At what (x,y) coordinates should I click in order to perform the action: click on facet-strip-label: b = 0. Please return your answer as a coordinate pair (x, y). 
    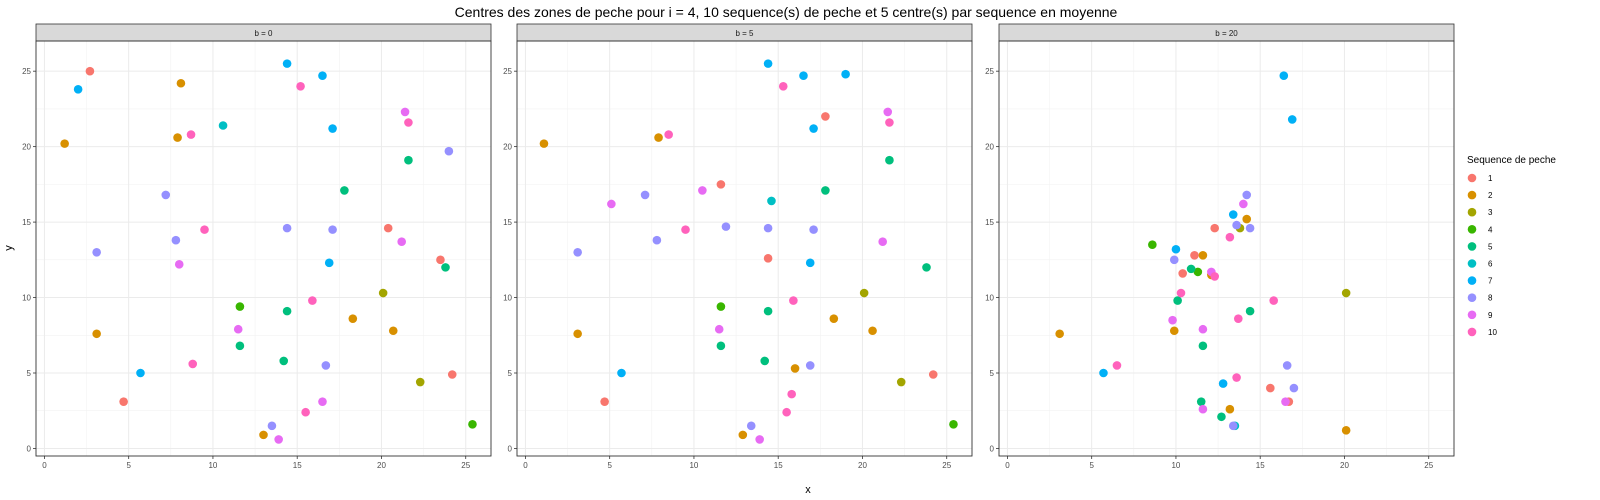
    Looking at the image, I should click on (263, 33).